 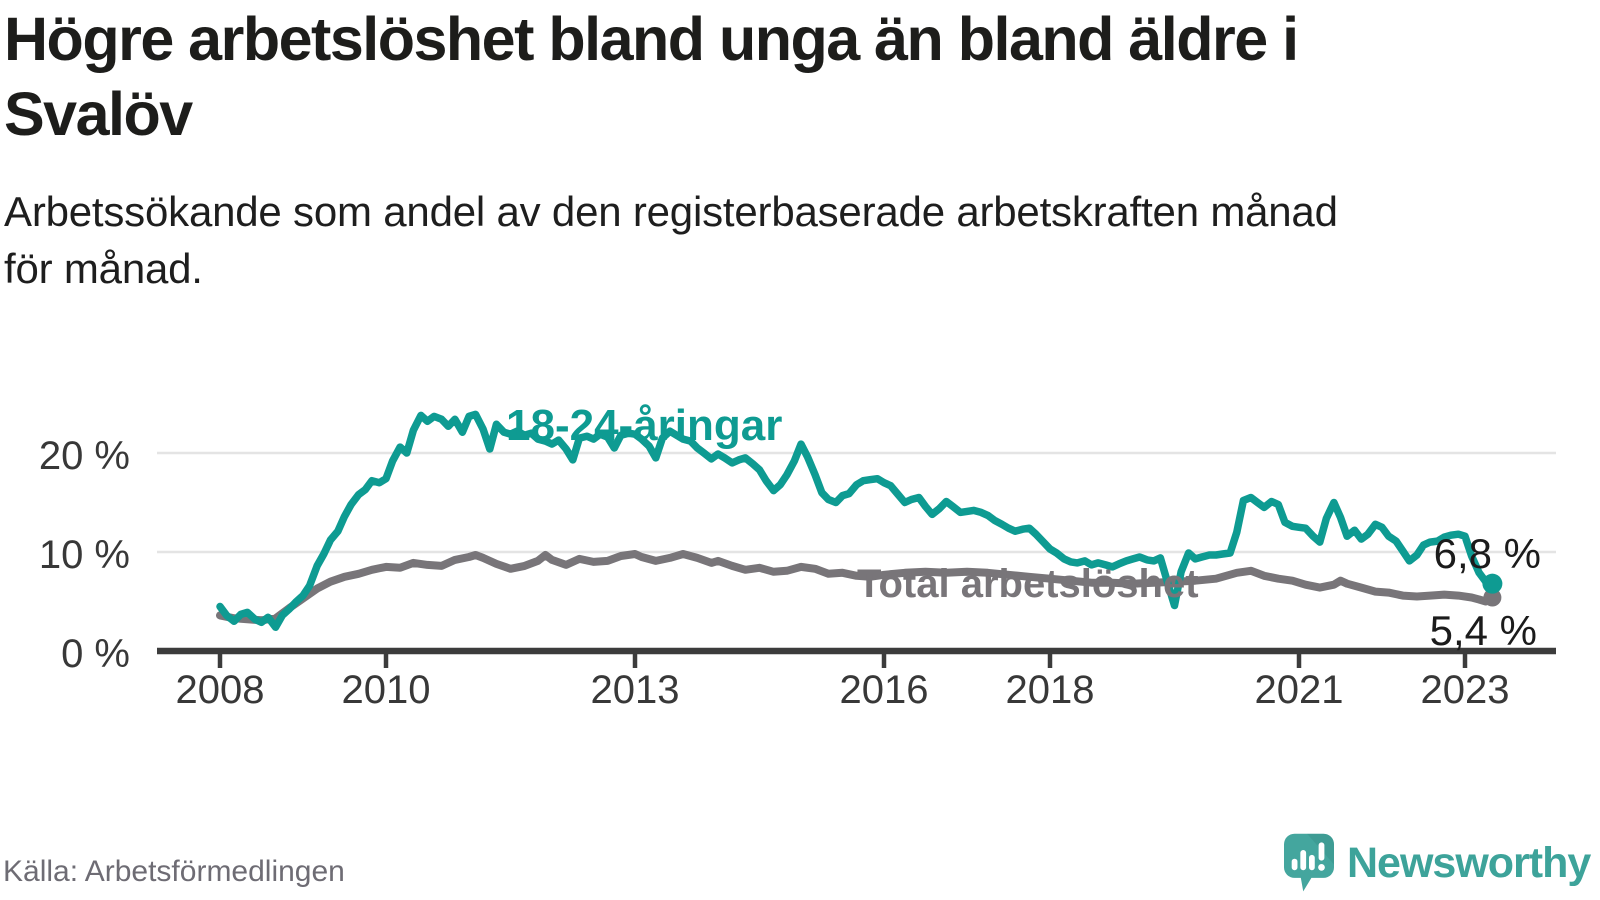 What do you see at coordinates (1320, 849) in the screenshot?
I see `logo-bubble-shade` at bounding box center [1320, 849].